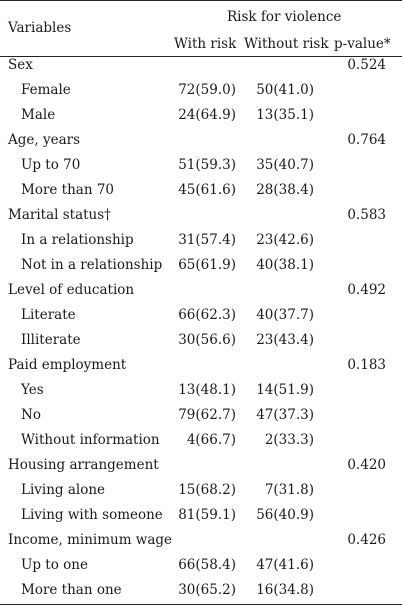  I want to click on with-risk-cell: 66(58.4), so click(207, 565).